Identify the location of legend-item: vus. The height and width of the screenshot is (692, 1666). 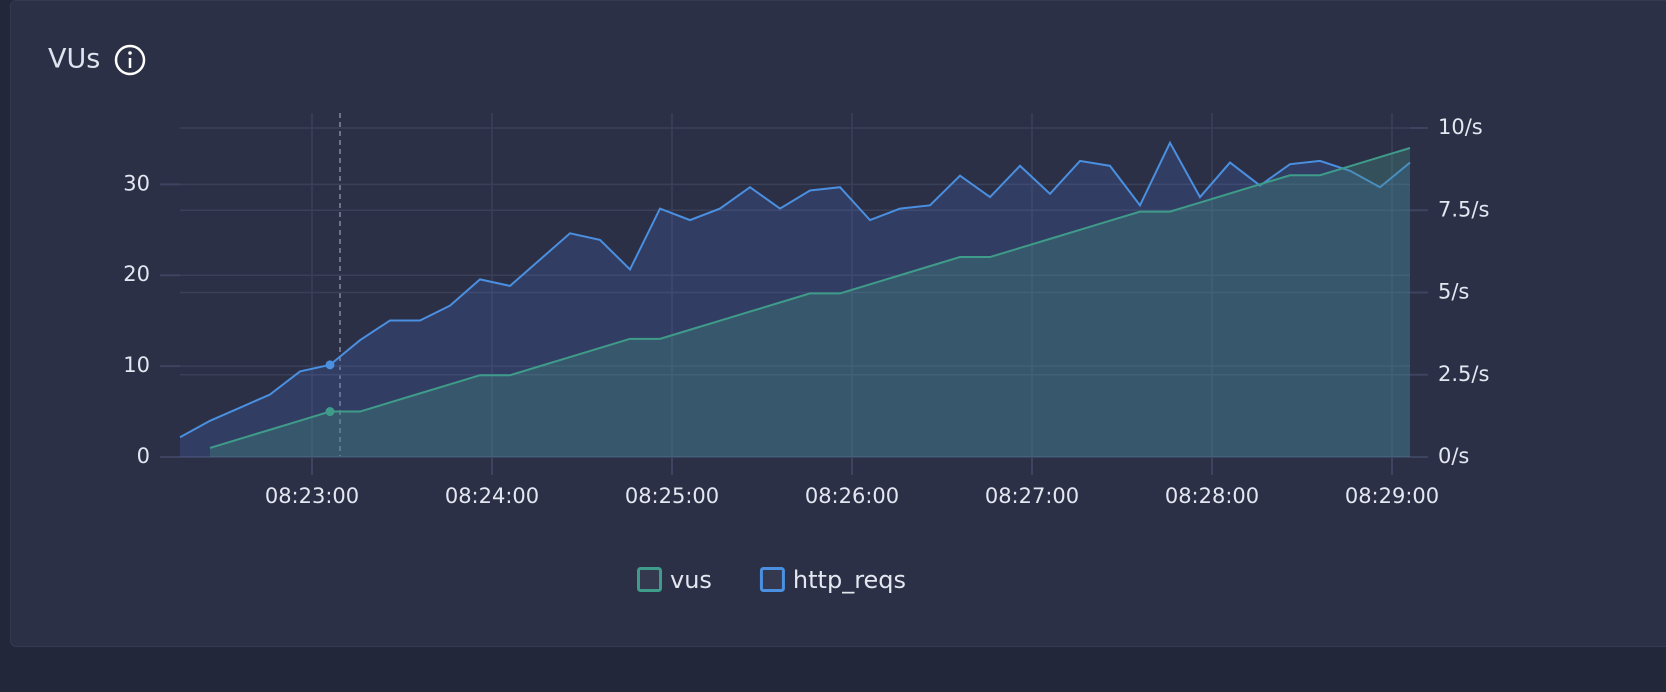
(674, 580).